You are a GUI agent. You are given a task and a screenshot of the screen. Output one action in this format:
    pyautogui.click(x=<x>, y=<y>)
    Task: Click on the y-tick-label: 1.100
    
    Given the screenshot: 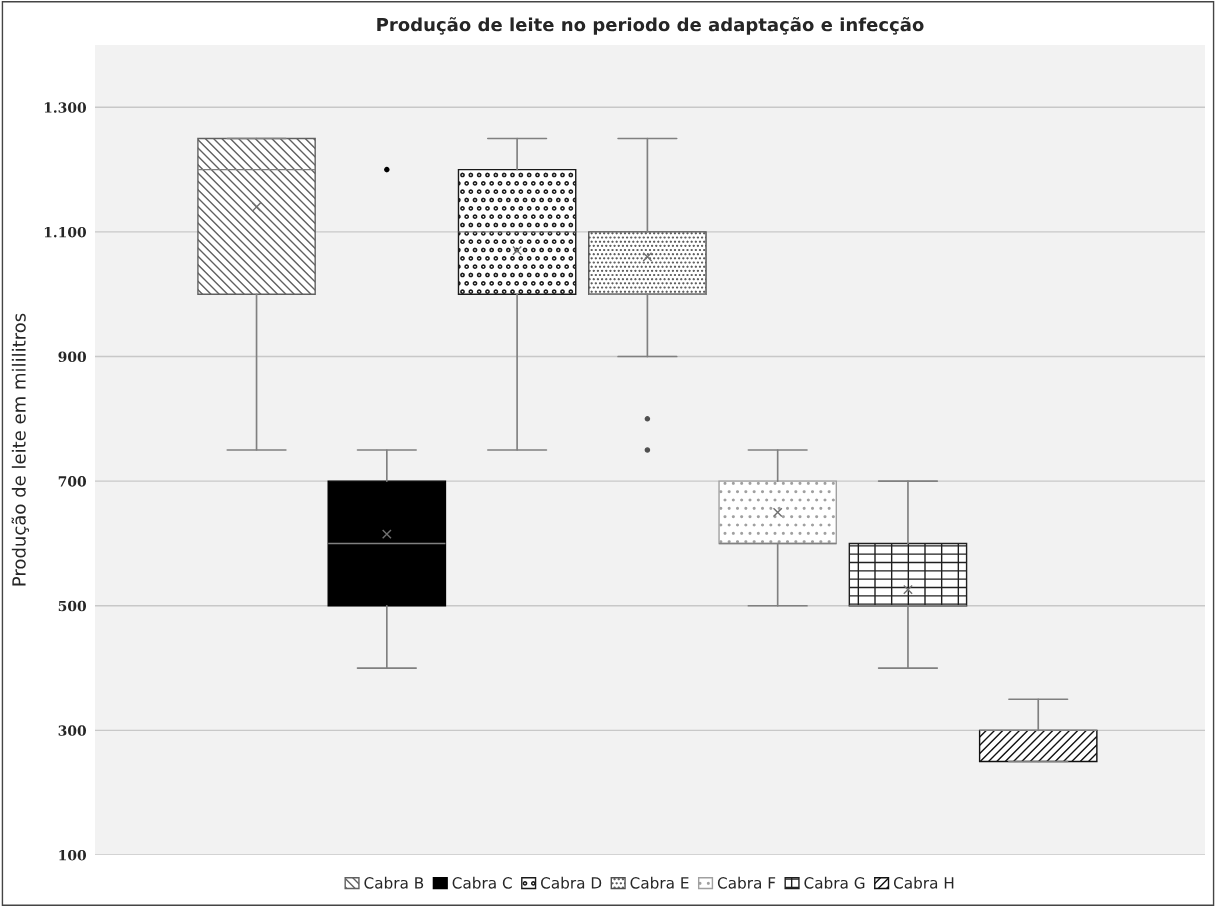 What is the action you would take?
    pyautogui.click(x=65, y=232)
    